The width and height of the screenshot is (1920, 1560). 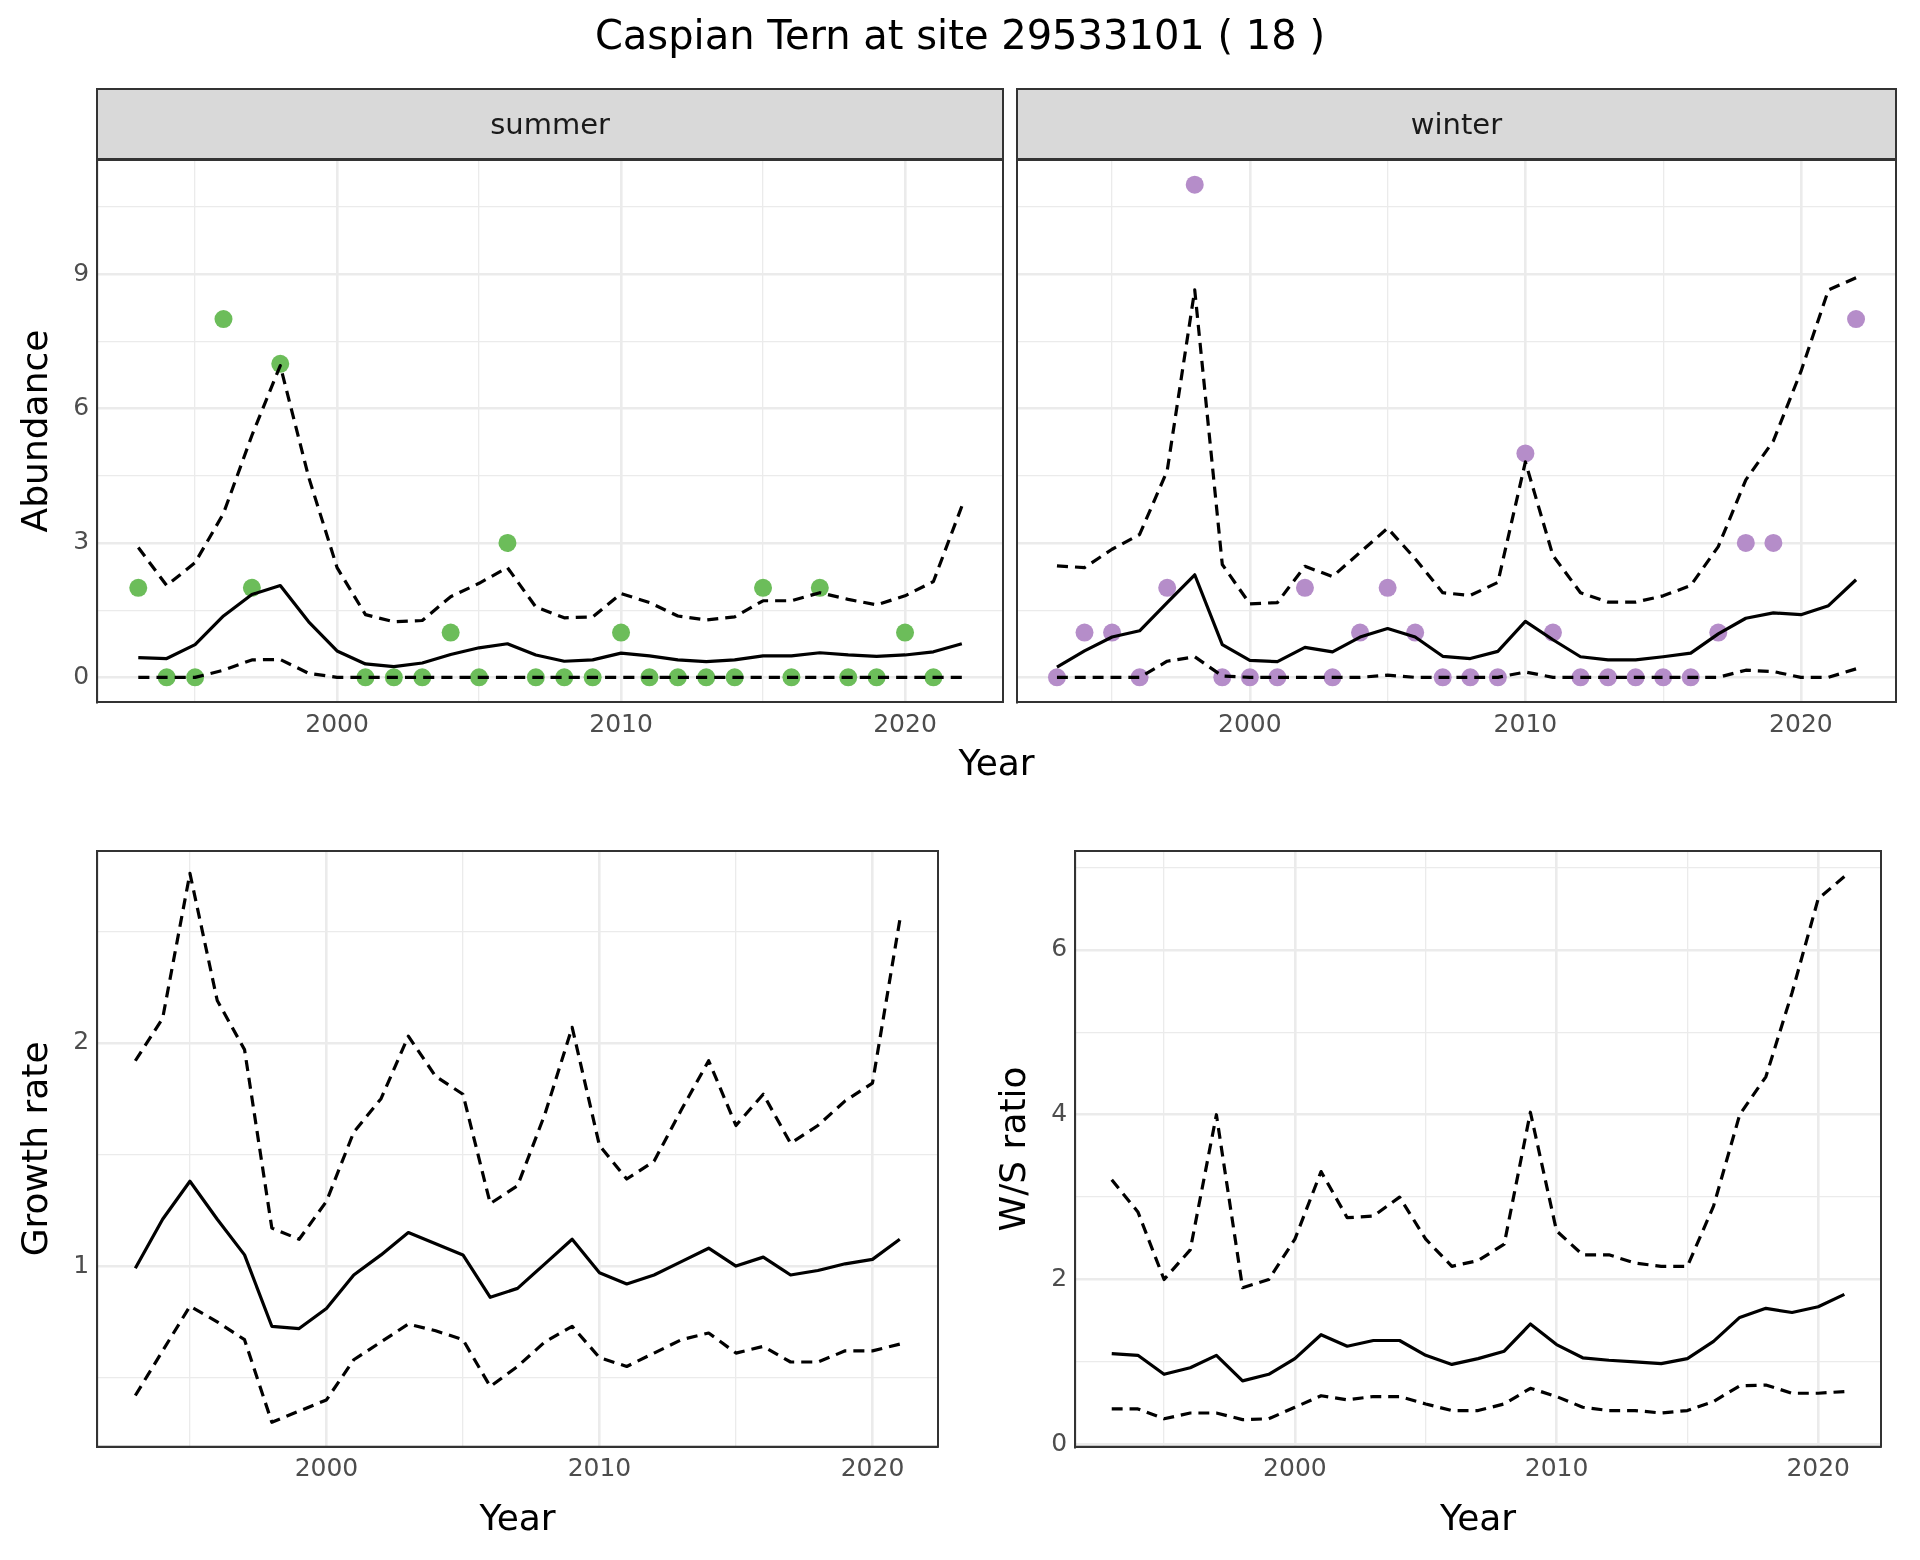 I want to click on y-axis-title: W/S ratio, so click(x=1012, y=1149).